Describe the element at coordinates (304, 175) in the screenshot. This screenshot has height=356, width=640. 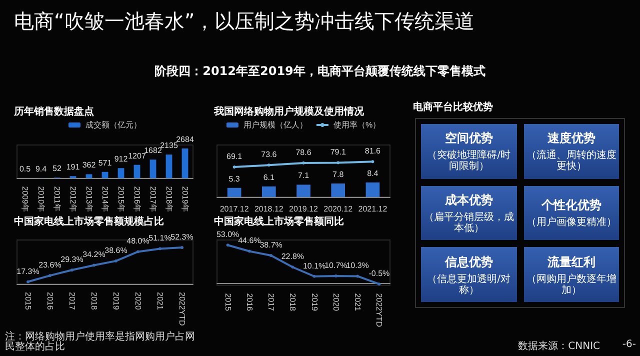
I see `data-label: 7.1` at that location.